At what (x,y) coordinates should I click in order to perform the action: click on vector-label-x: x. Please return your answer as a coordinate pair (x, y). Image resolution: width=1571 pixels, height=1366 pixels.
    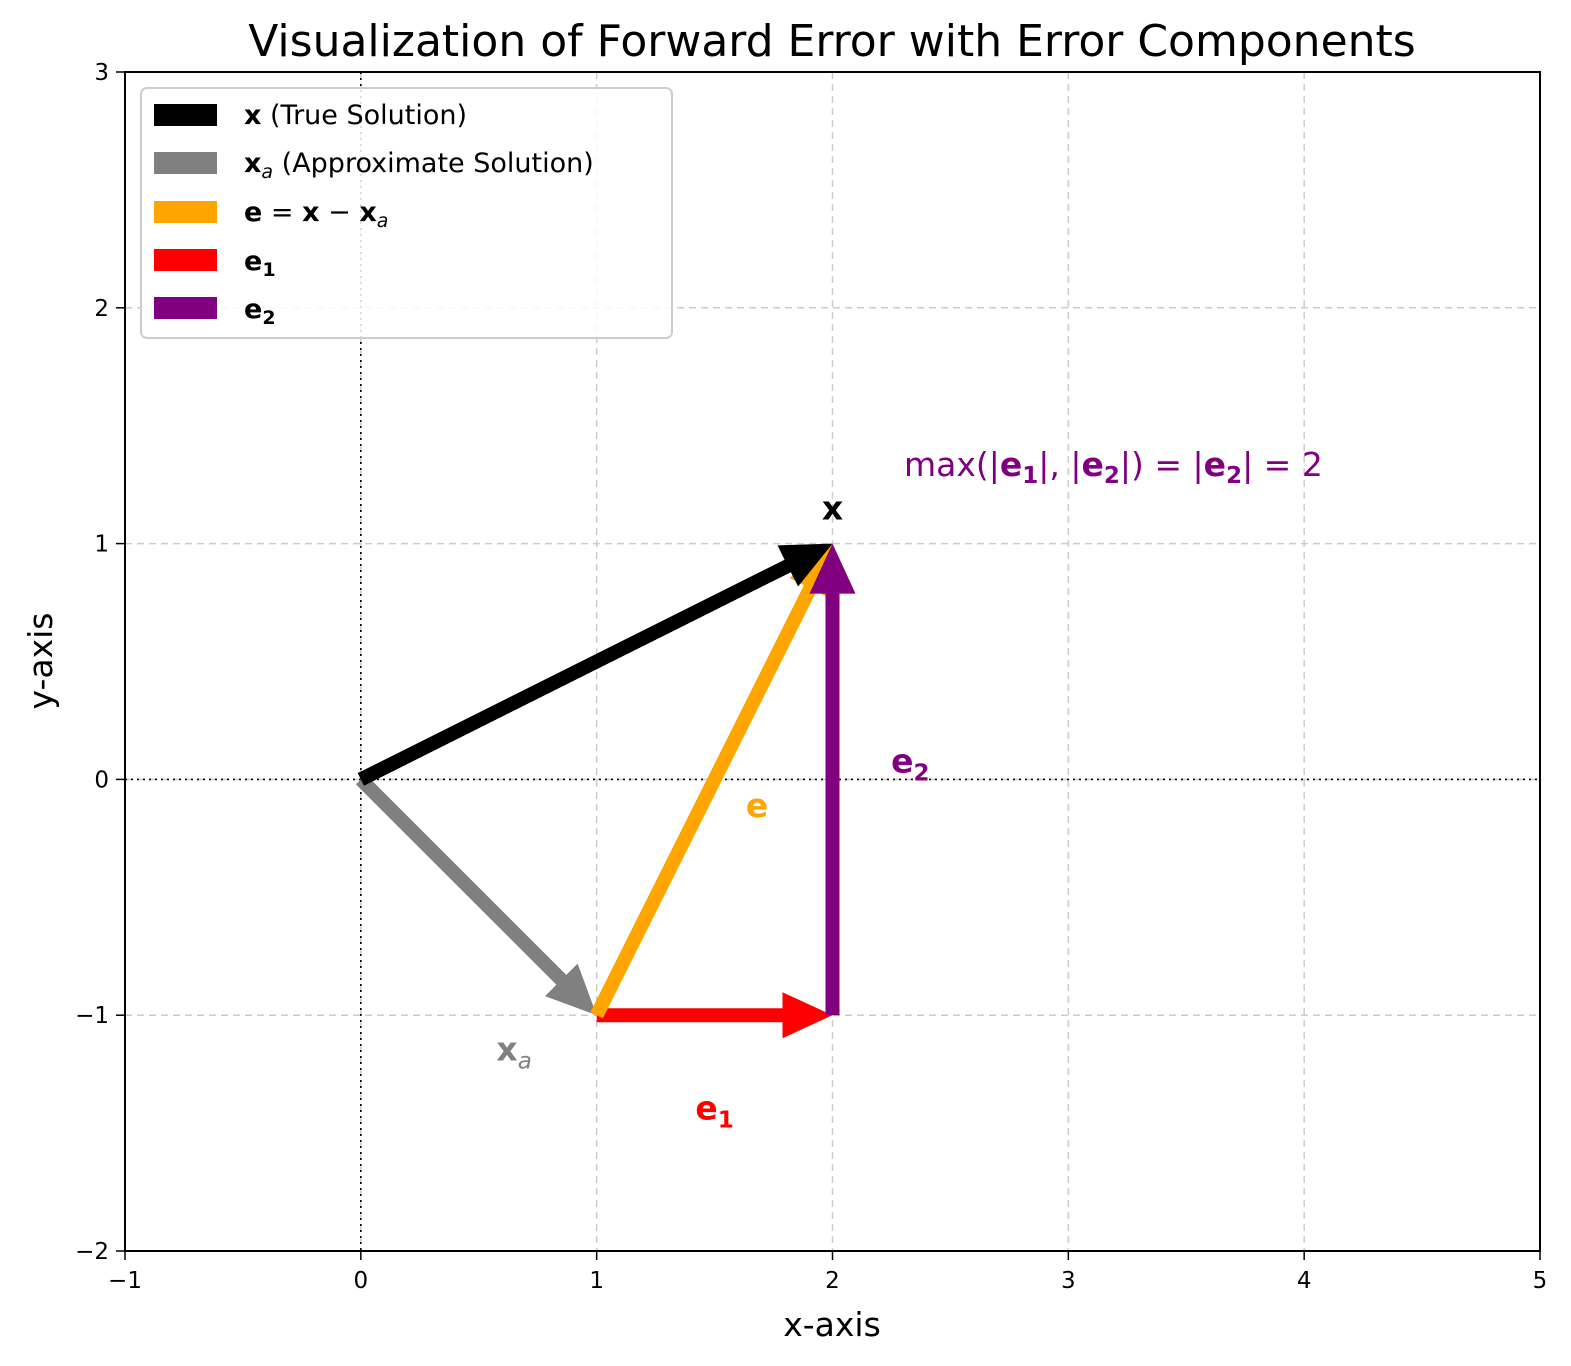
    Looking at the image, I should click on (832, 508).